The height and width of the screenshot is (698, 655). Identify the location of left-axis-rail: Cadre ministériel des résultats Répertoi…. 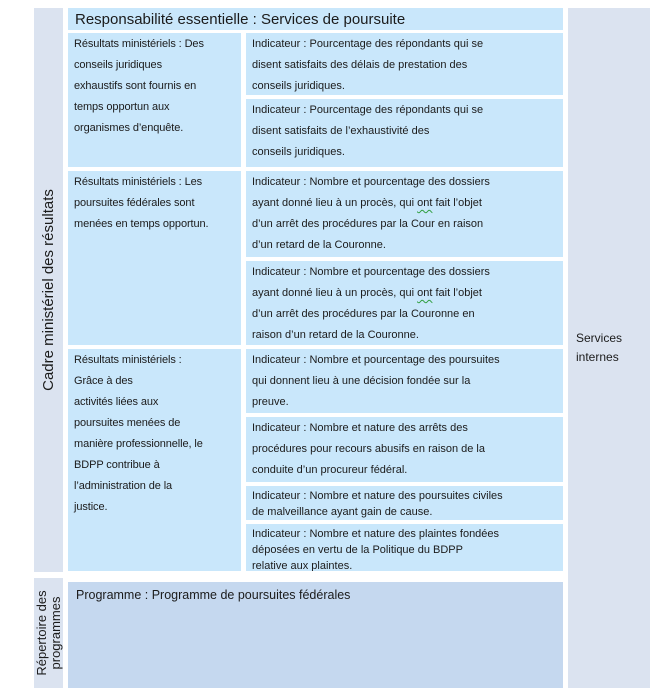
(48, 348).